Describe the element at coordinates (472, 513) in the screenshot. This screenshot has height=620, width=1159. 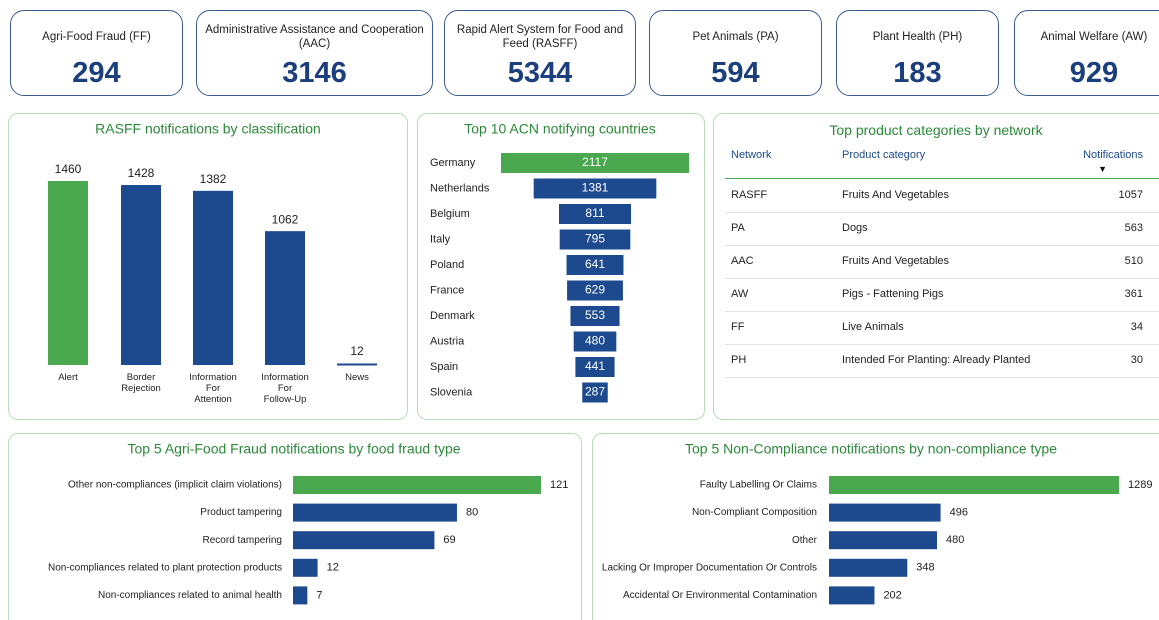
I see `value-label: 80` at that location.